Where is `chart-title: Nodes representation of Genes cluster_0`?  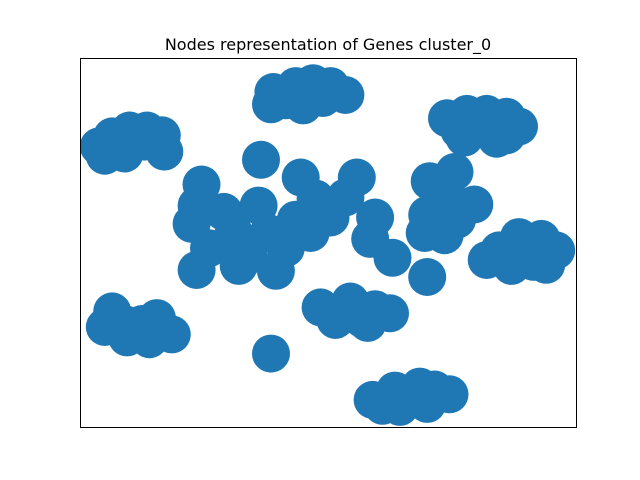 chart-title: Nodes representation of Genes cluster_0 is located at coordinates (328, 45).